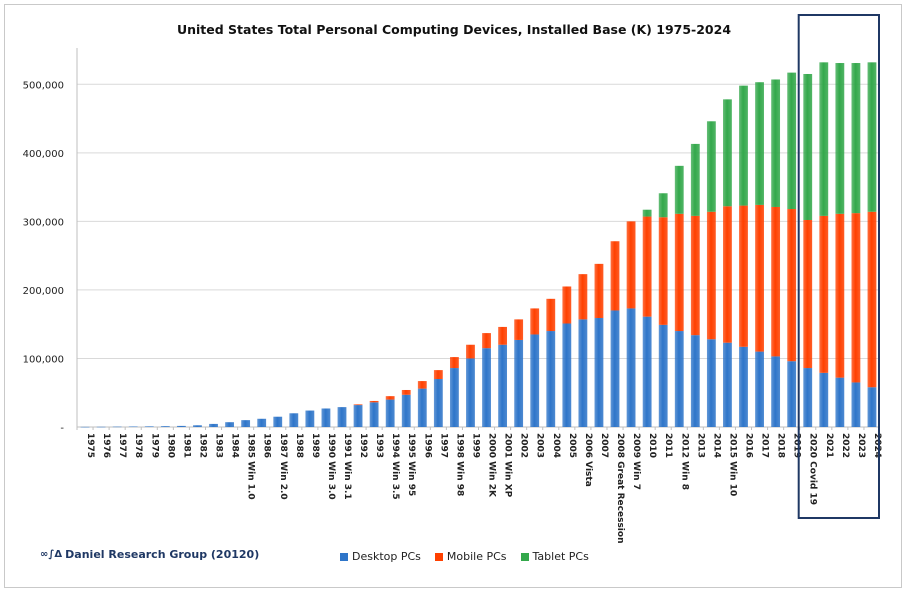 The height and width of the screenshot is (594, 908). Describe the element at coordinates (492, 465) in the screenshot. I see `x-tick-label: 2000 Win 2K` at that location.